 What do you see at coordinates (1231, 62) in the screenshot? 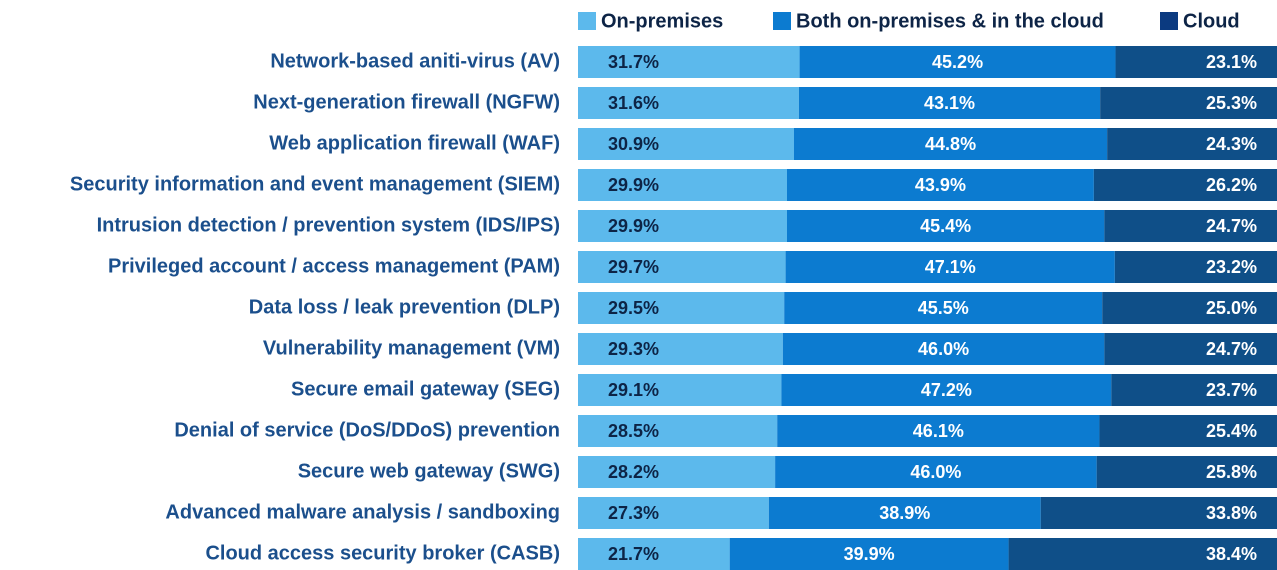
I see `value-label: 23.1%` at bounding box center [1231, 62].